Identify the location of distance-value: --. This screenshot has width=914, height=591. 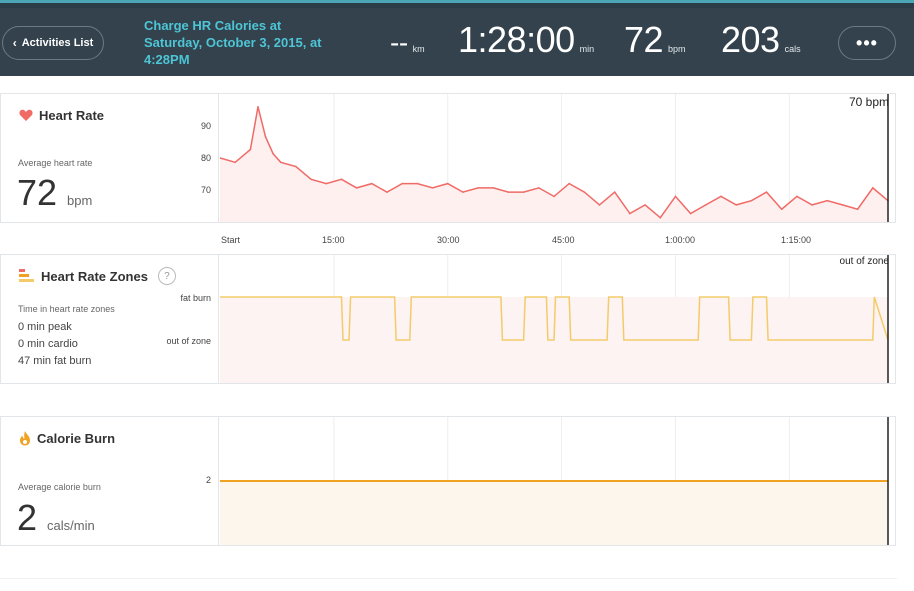
(399, 42).